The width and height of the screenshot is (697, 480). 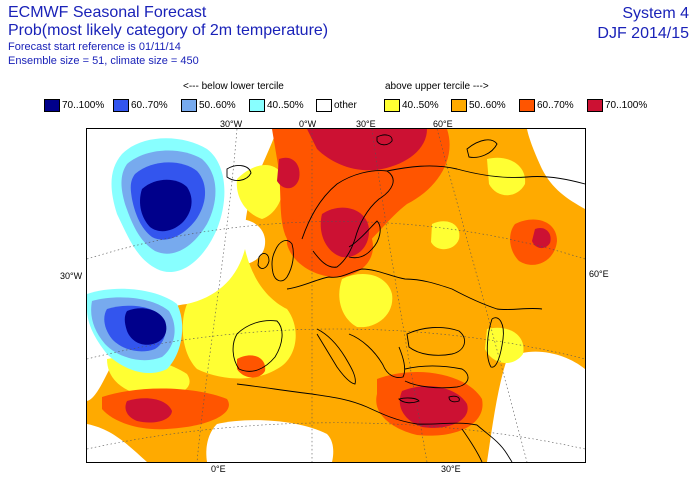 I want to click on region-above-40-50-southeast, so click(x=504, y=345).